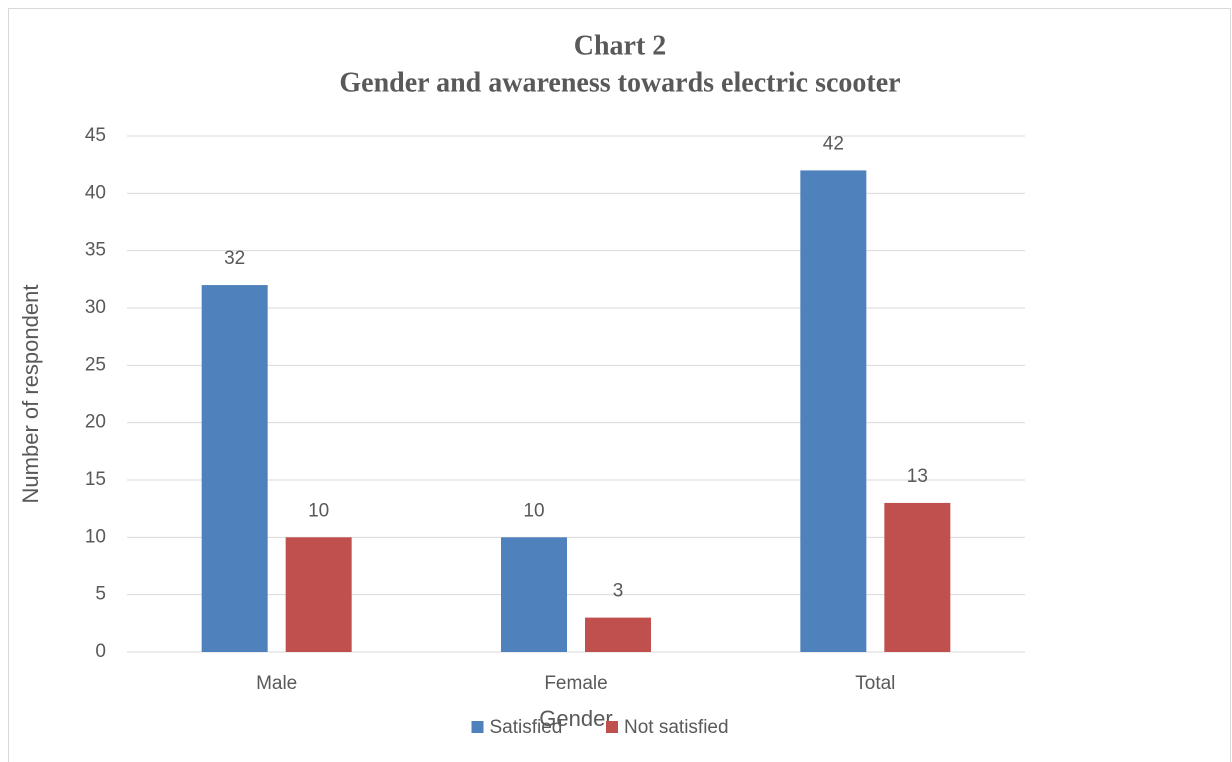 This screenshot has height=762, width=1232. I want to click on y-tick-label: 5, so click(100, 594).